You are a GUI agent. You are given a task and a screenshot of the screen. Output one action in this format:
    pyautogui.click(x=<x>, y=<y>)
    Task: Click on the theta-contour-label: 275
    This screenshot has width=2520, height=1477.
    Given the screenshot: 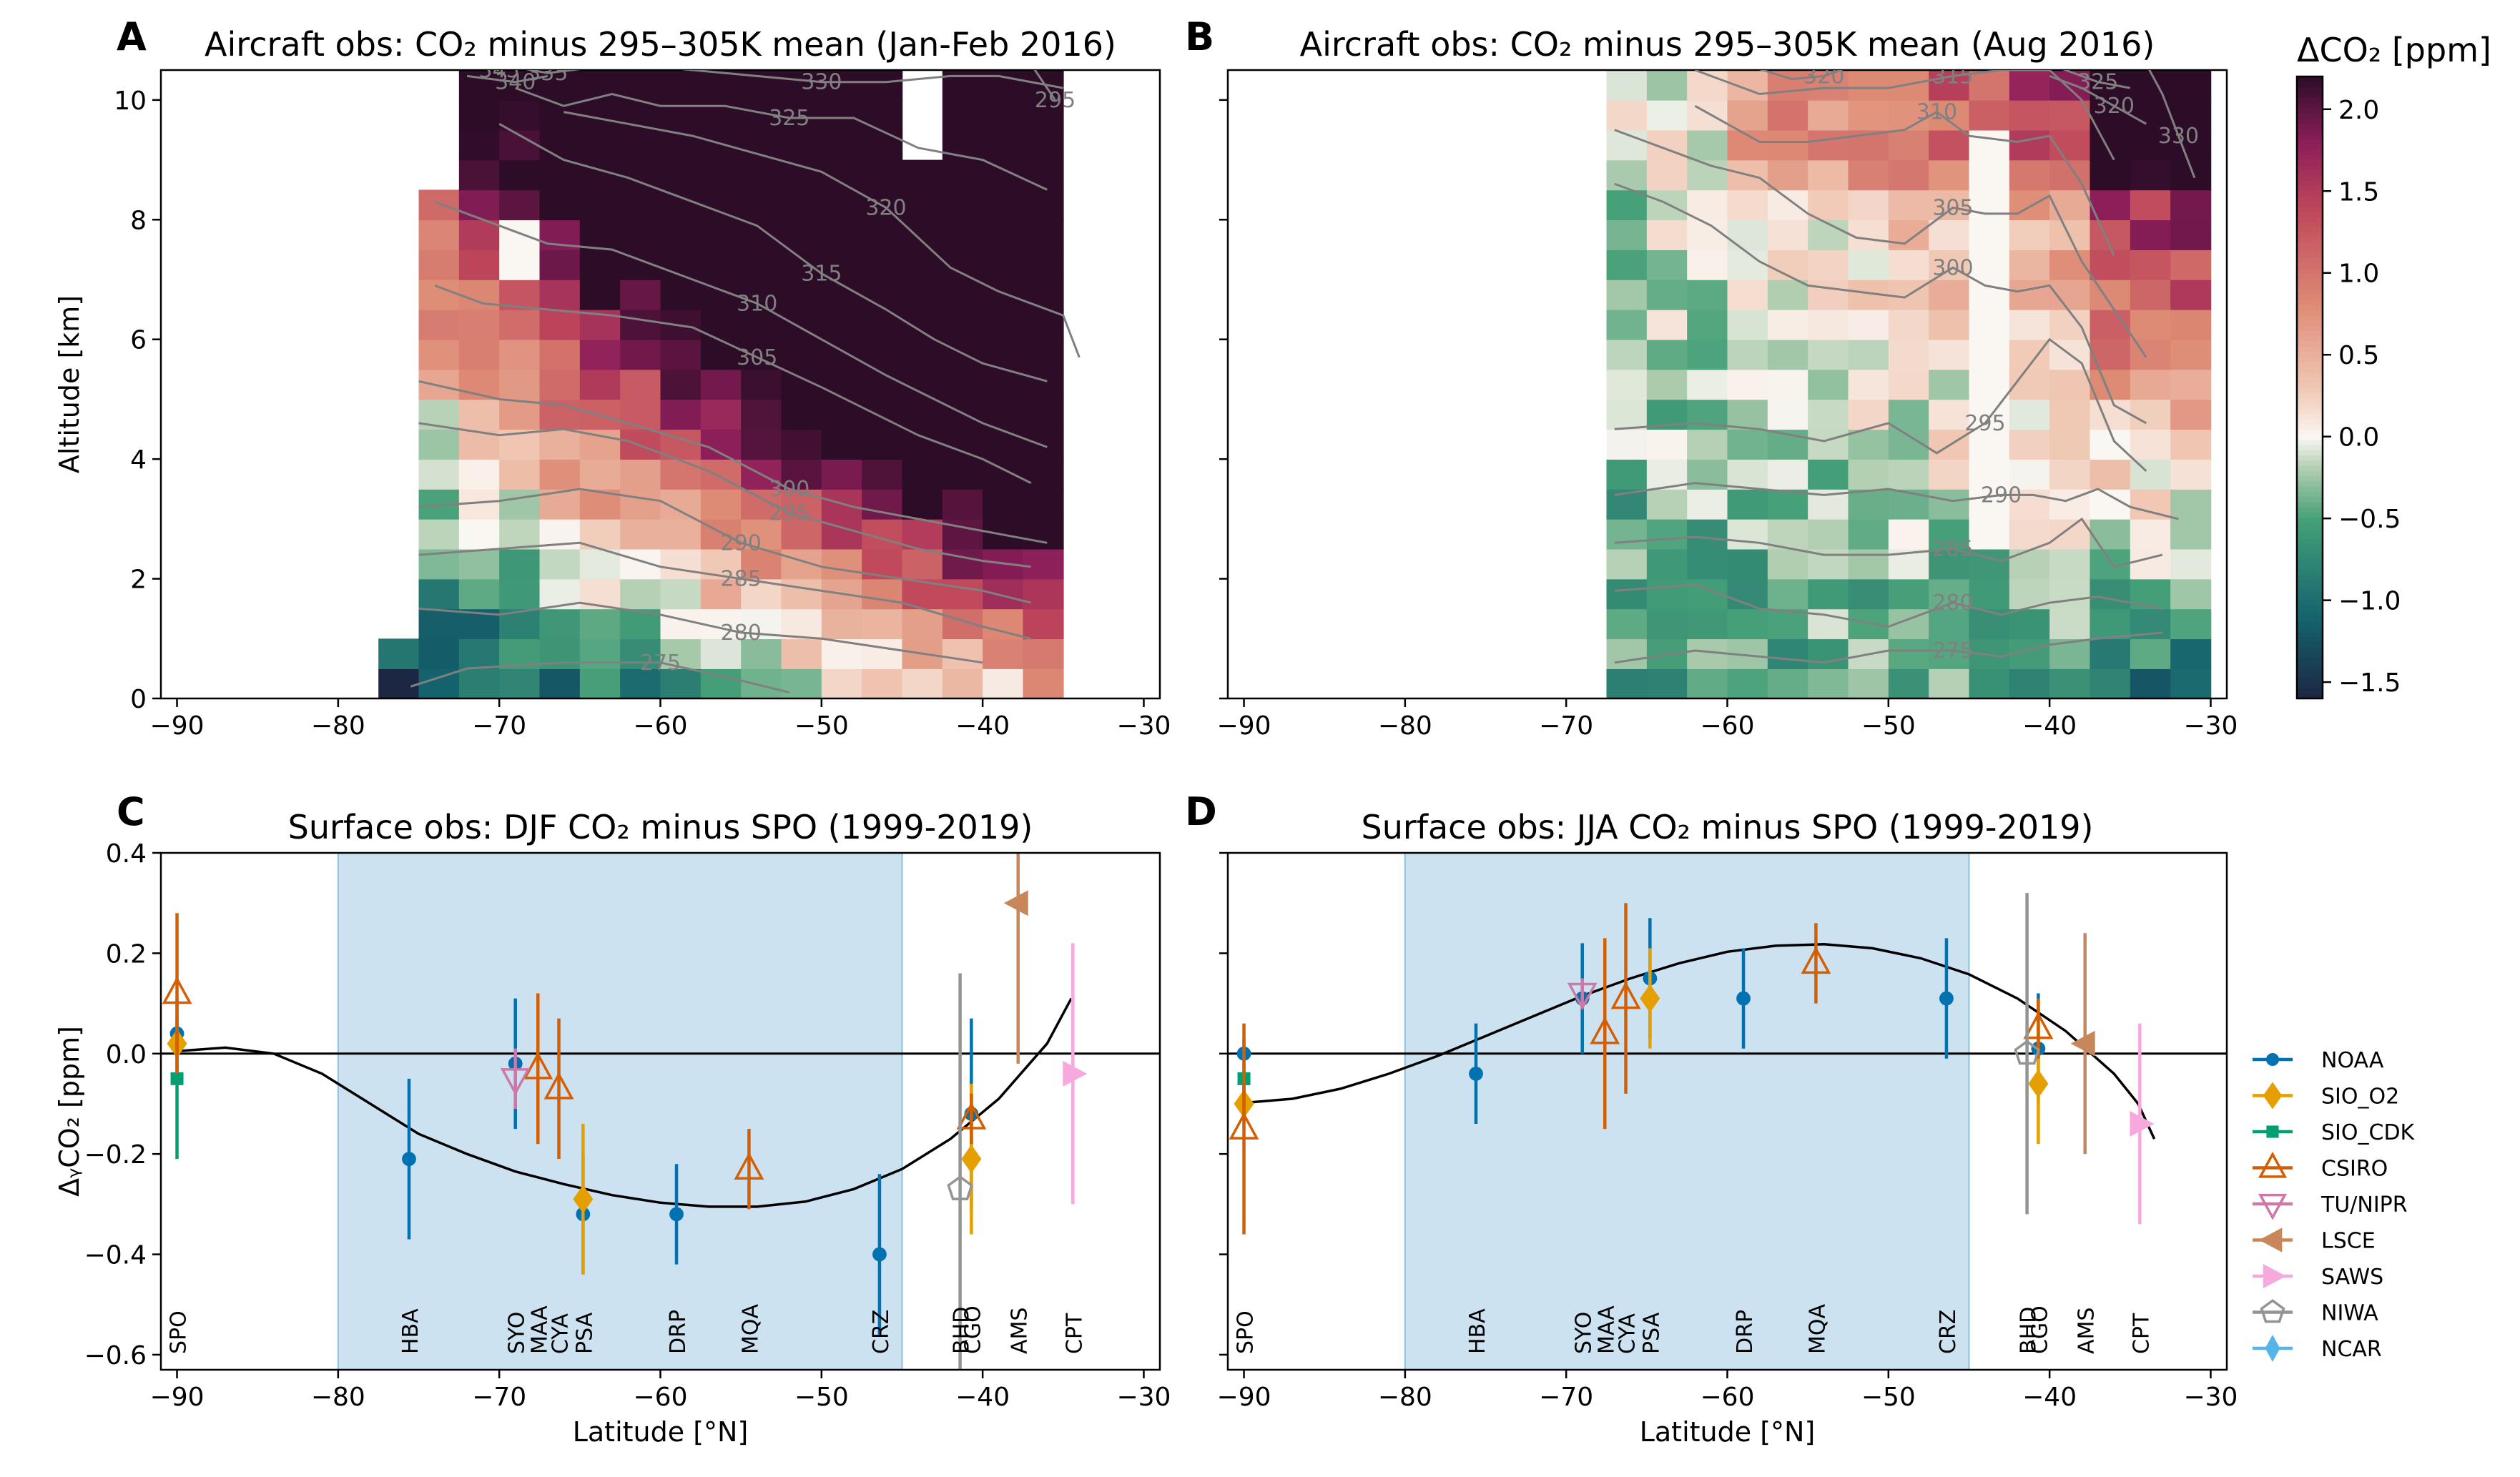 What is the action you would take?
    pyautogui.click(x=1952, y=650)
    